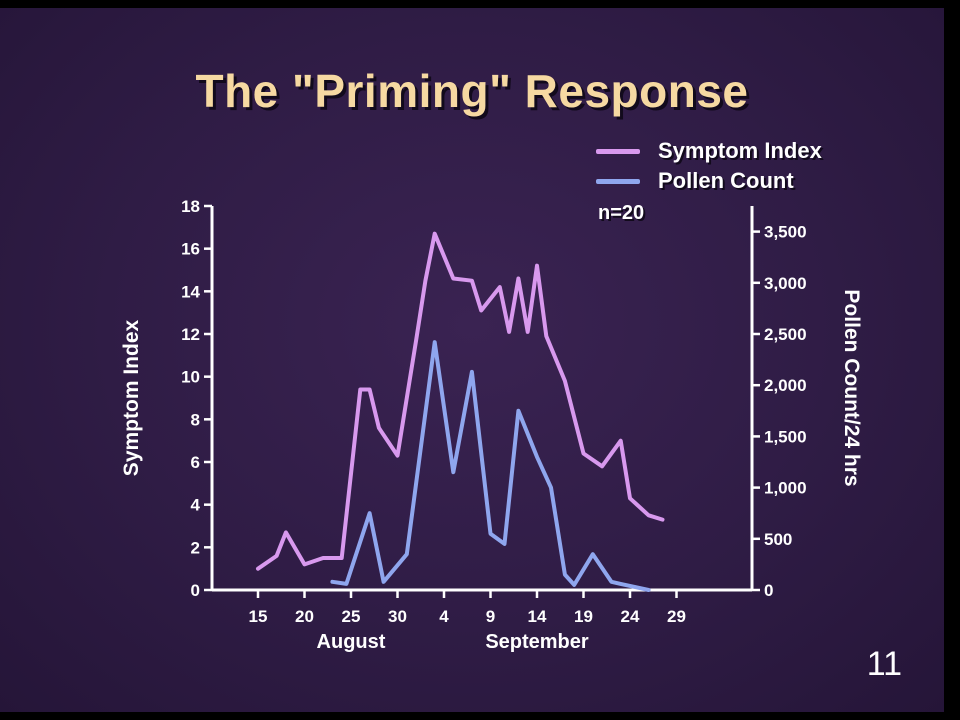 This screenshot has width=960, height=720. Describe the element at coordinates (785, 232) in the screenshot. I see `y-right-tick-label: 3,500` at that location.